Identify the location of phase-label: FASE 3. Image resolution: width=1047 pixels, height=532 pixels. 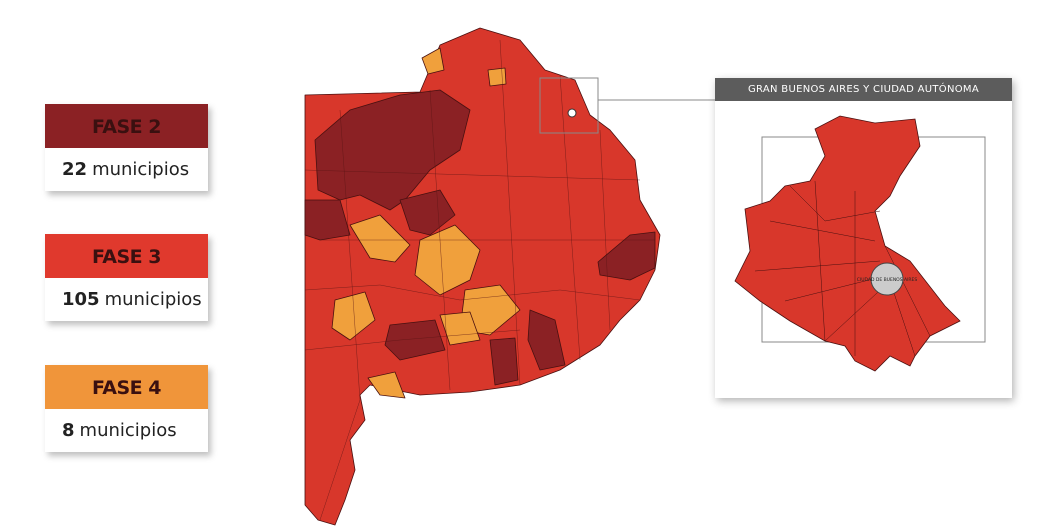
(126, 256).